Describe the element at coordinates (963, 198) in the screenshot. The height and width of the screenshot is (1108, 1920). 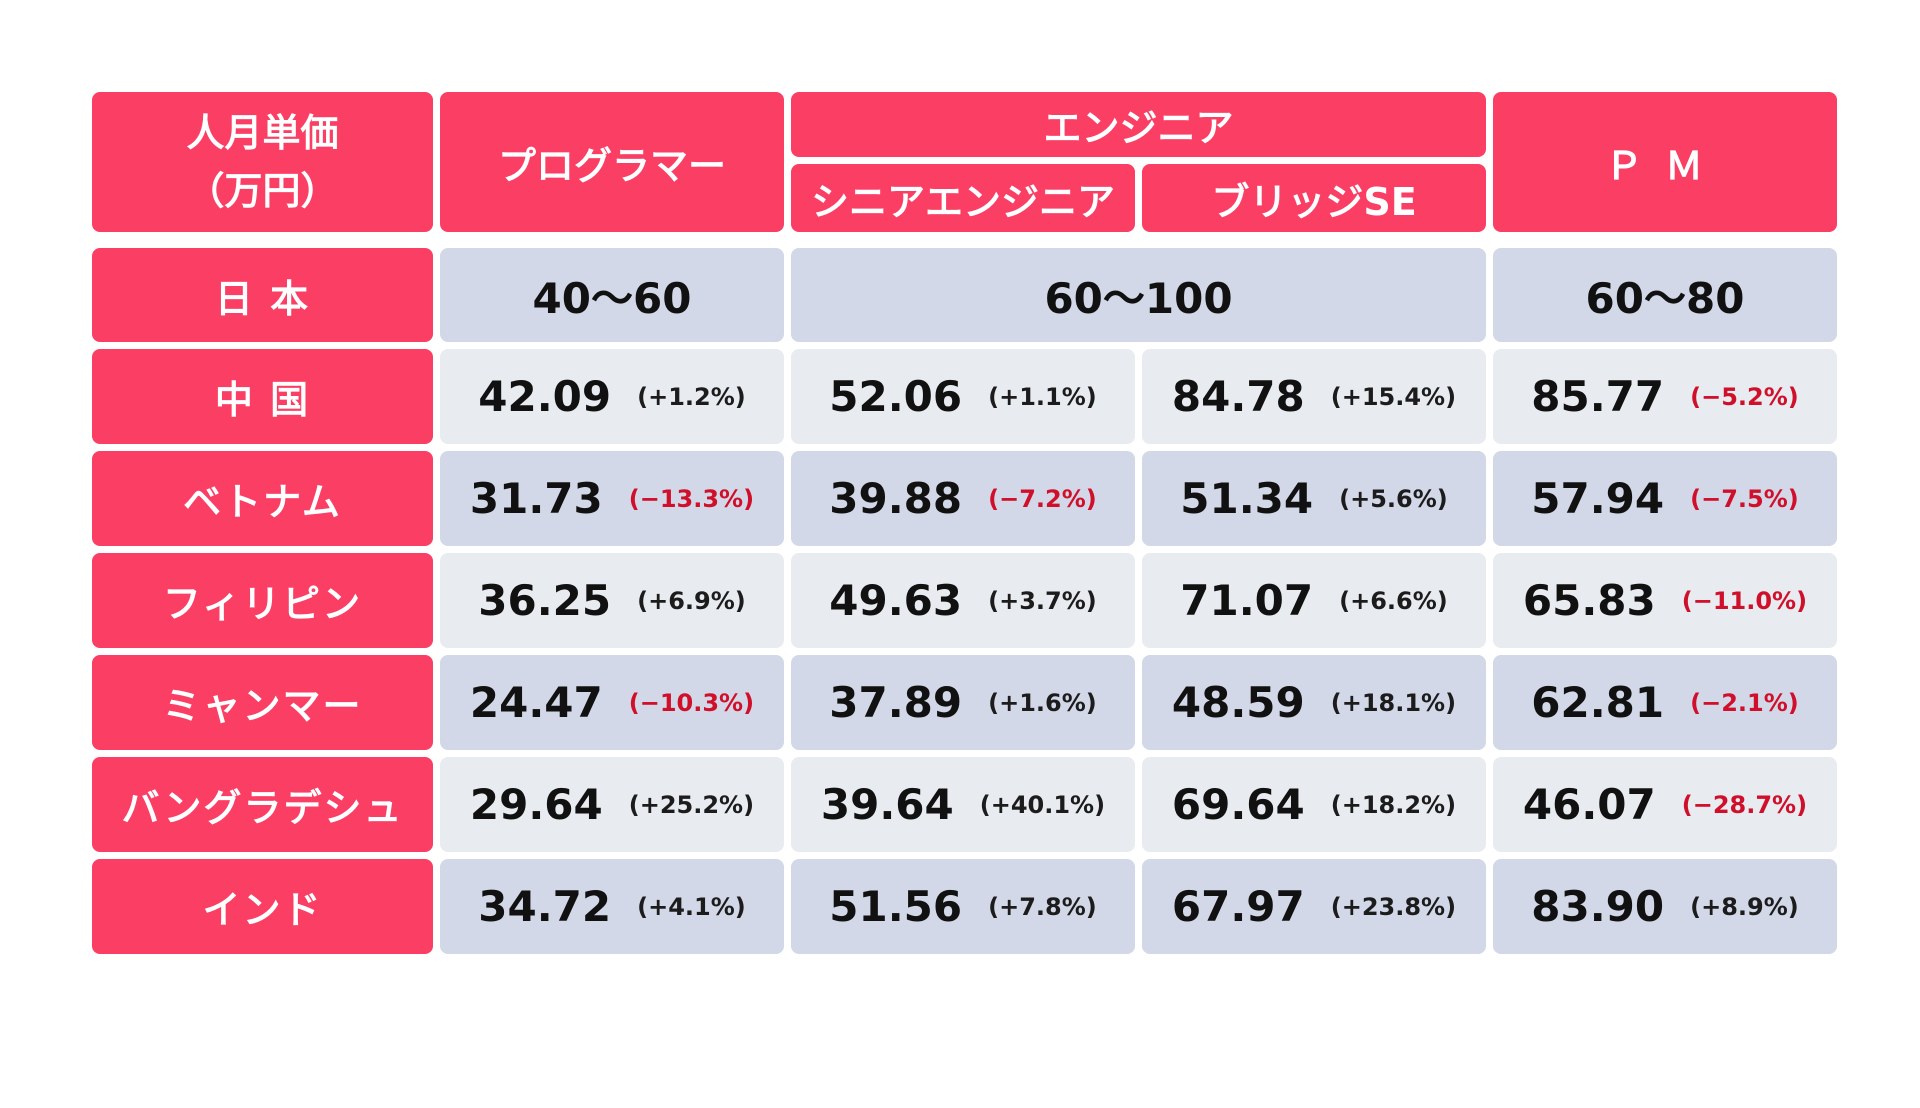
I see `header-senior-engineer: シニアエンジニア` at that location.